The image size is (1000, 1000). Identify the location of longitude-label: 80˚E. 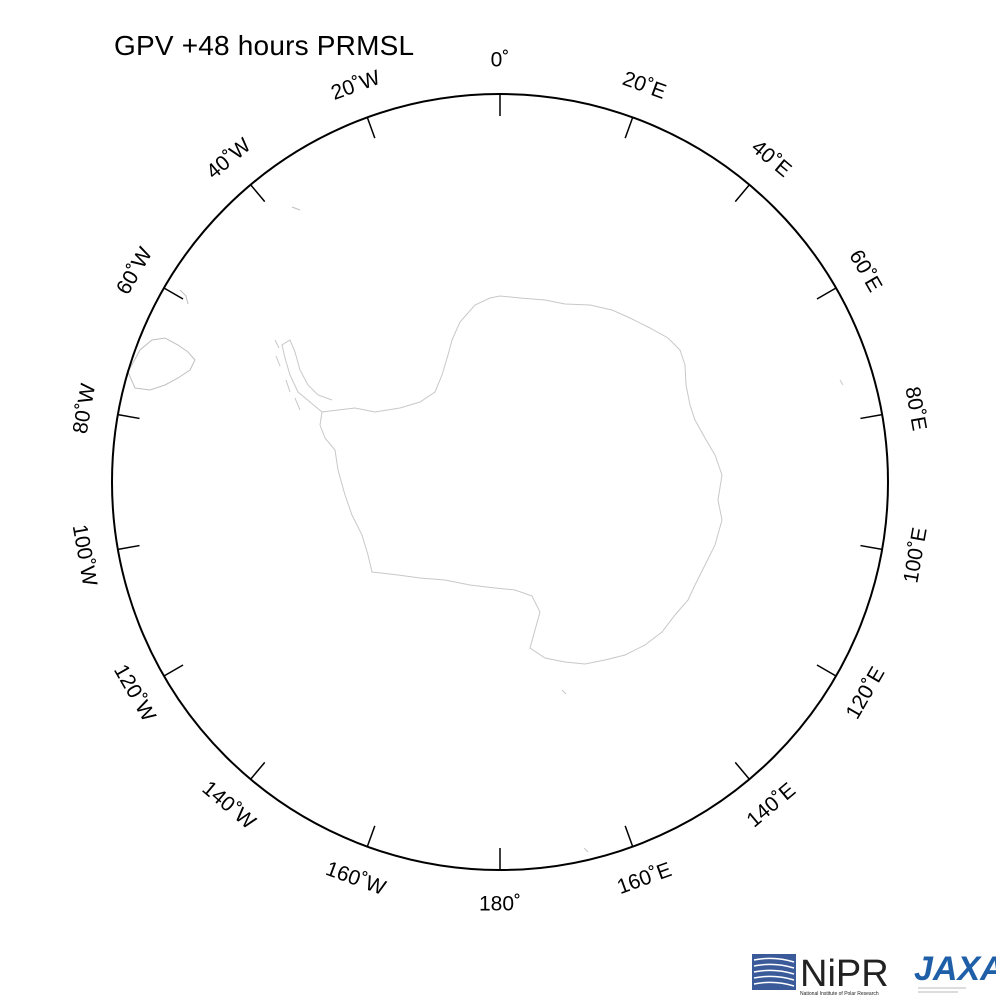
(915, 409).